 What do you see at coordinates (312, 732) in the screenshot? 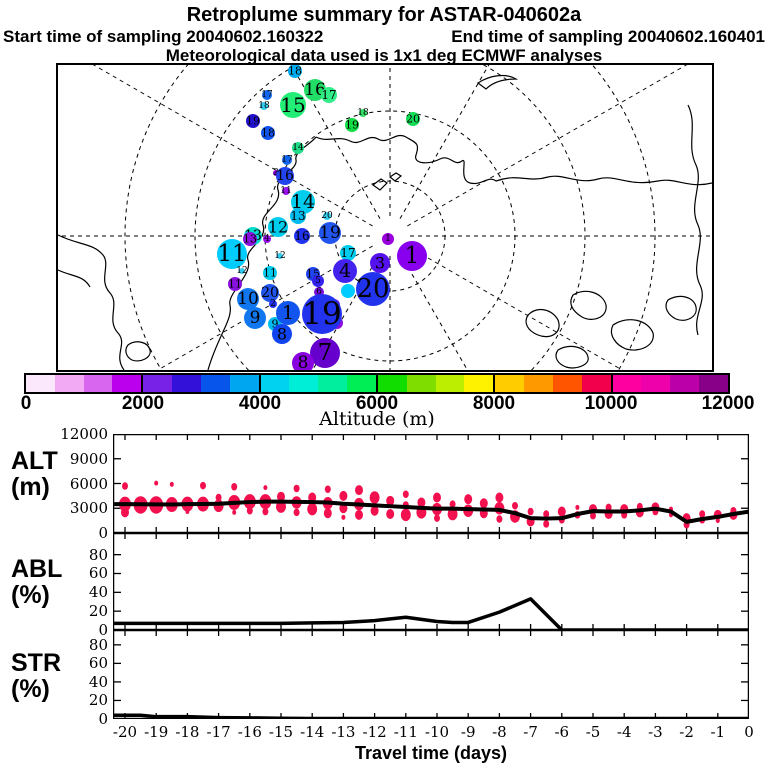
I see `travel-time-tick-label: -14` at bounding box center [312, 732].